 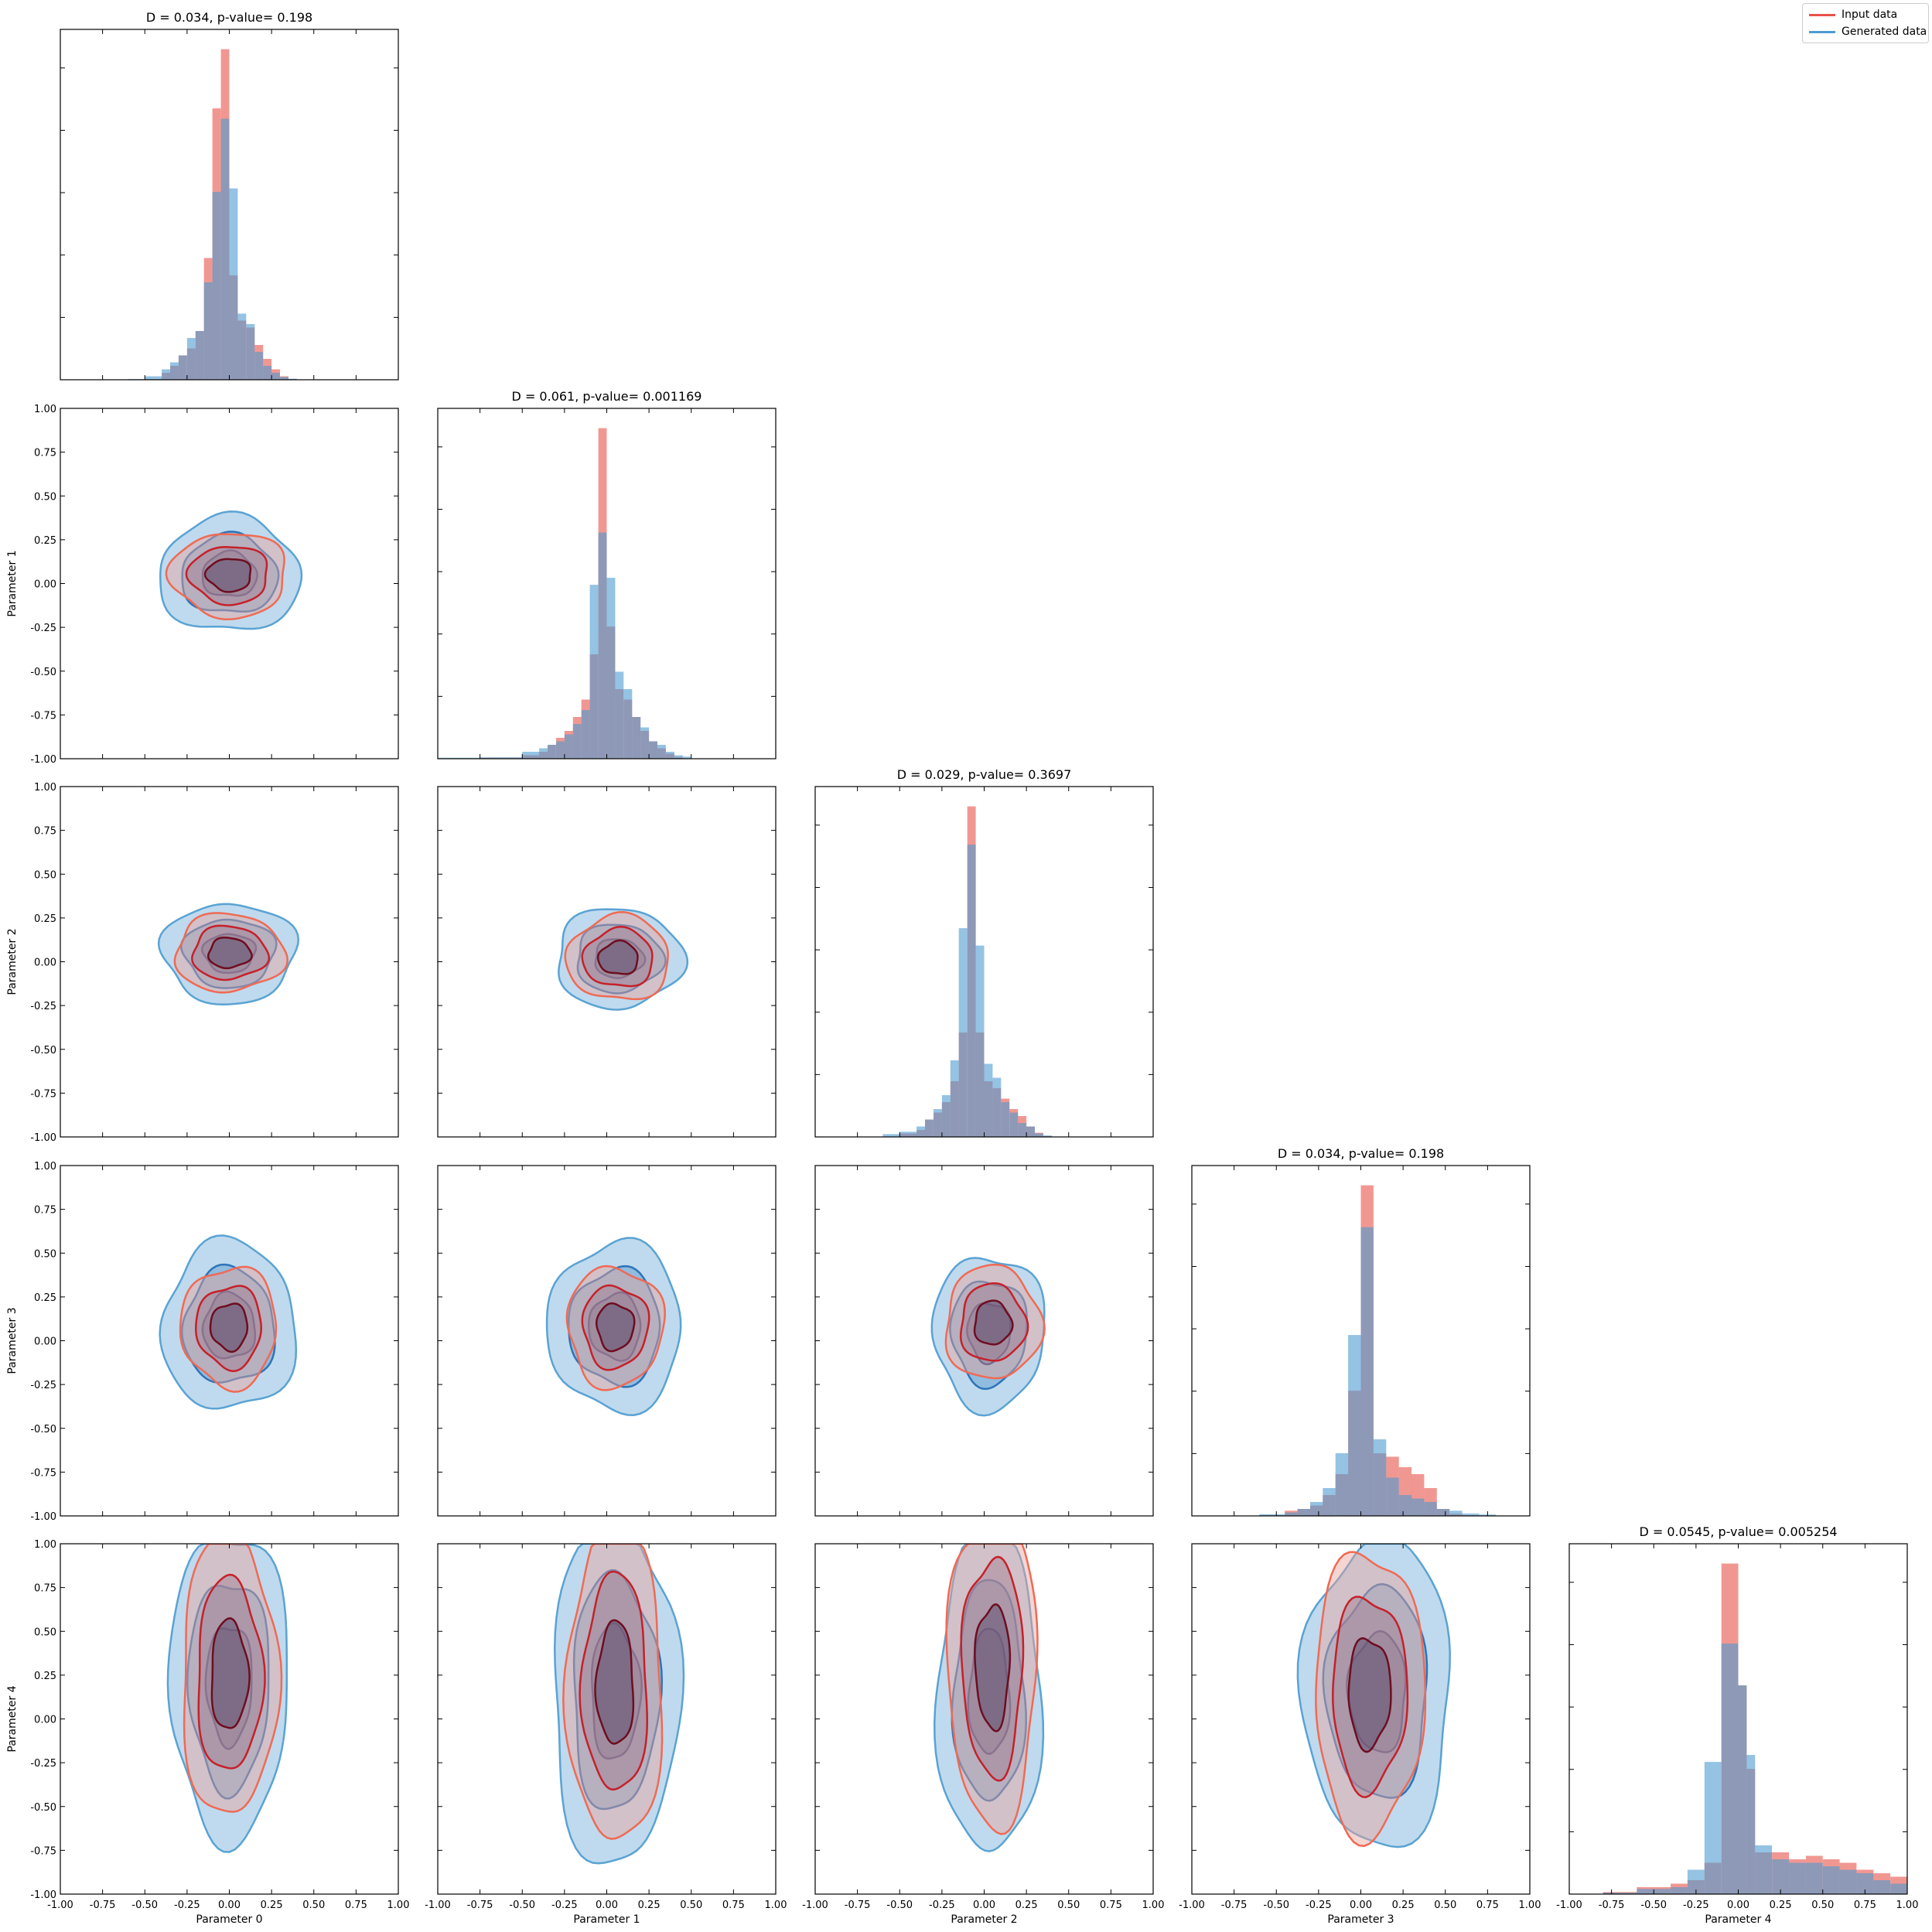 What do you see at coordinates (1822, 31) in the screenshot?
I see `legend-swatch-generated` at bounding box center [1822, 31].